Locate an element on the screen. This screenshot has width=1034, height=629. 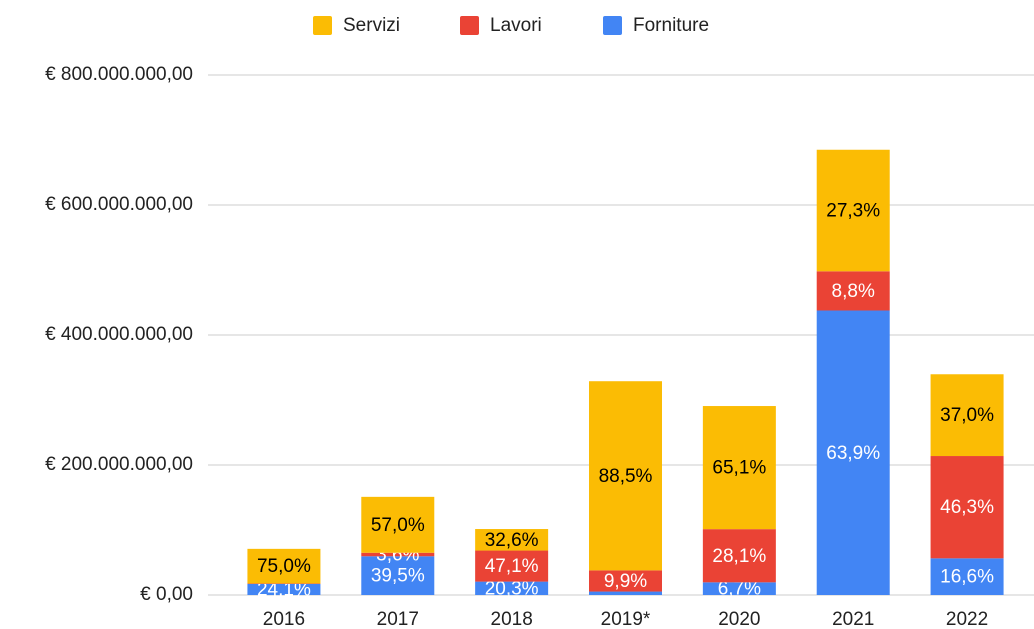
data-label: 46,3% is located at coordinates (967, 507).